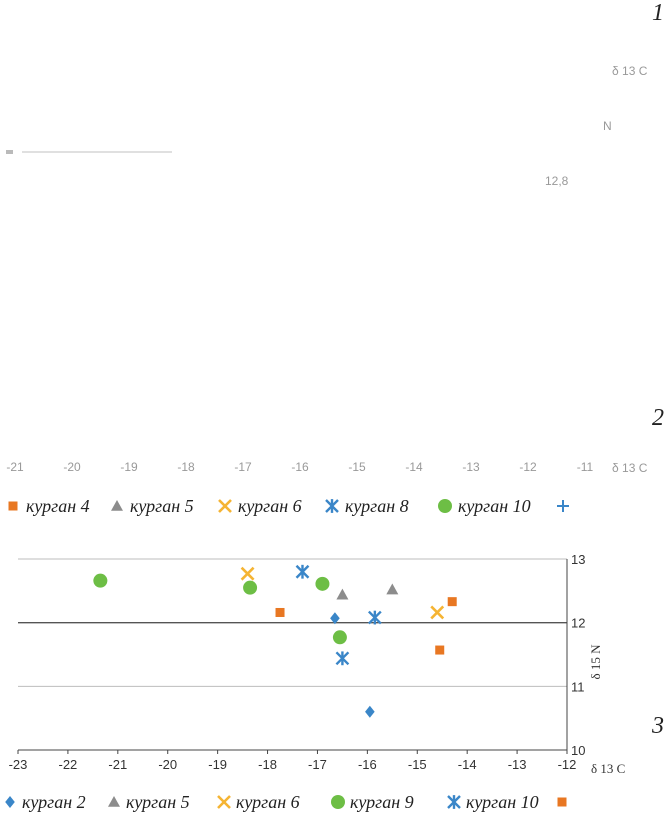 The height and width of the screenshot is (817, 668). What do you see at coordinates (317, 764) in the screenshot?
I see `x-tick-label: -17` at bounding box center [317, 764].